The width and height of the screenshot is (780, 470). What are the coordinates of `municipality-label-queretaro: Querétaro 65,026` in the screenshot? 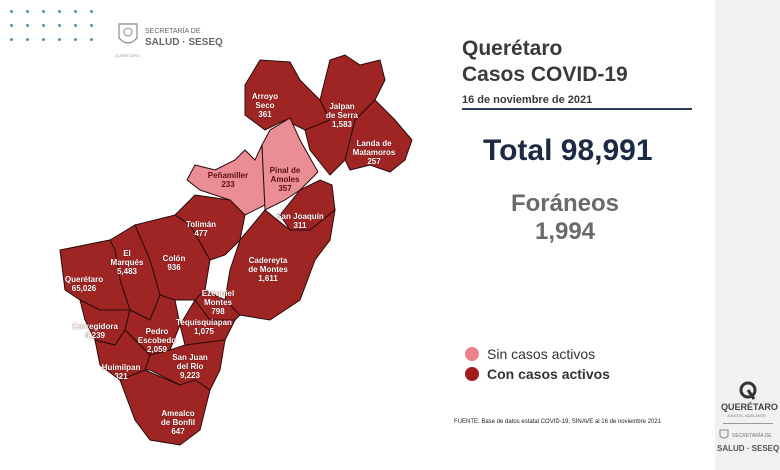 It's located at (84, 284).